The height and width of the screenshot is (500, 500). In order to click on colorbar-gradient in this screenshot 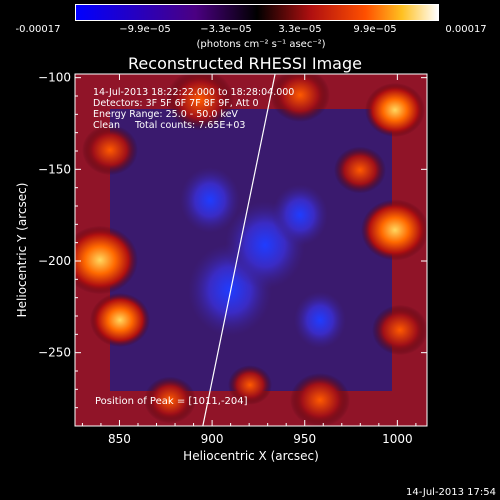, I will do `click(257, 12)`.